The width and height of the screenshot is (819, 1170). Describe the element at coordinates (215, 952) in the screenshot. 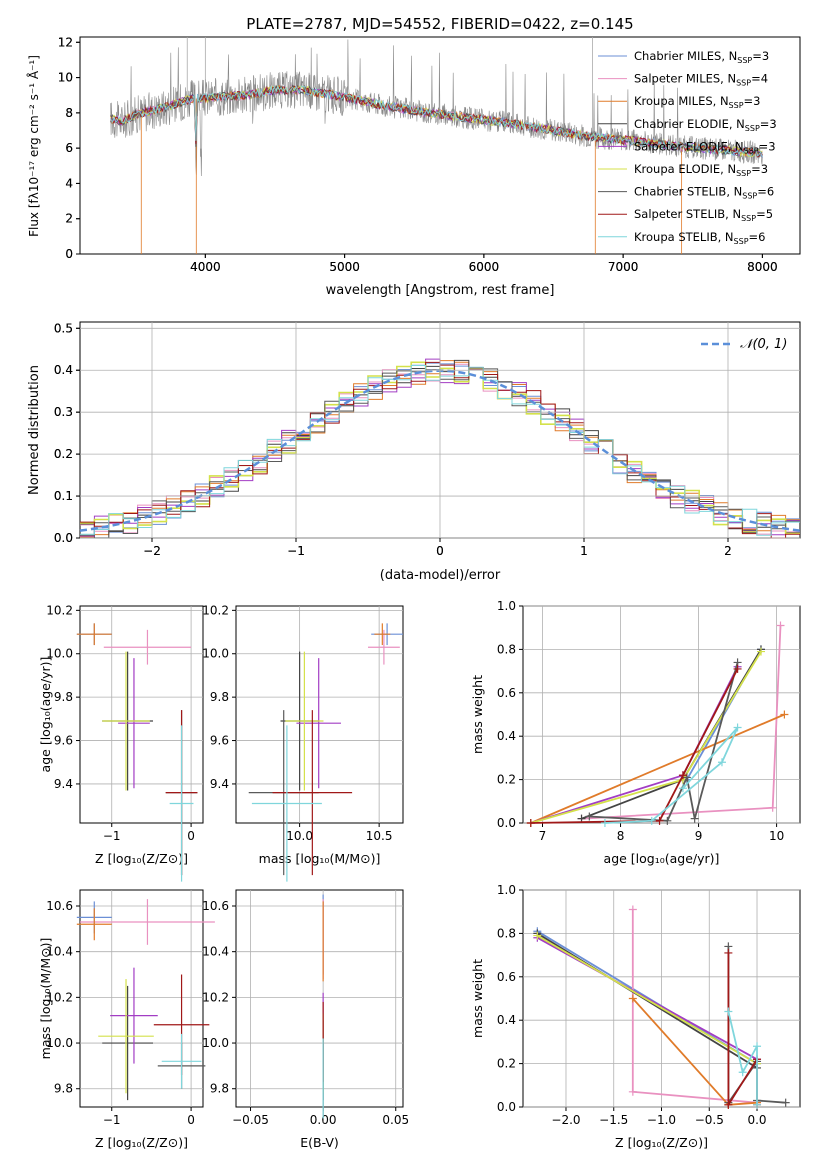

I see `y-tick-label: 10.4` at that location.